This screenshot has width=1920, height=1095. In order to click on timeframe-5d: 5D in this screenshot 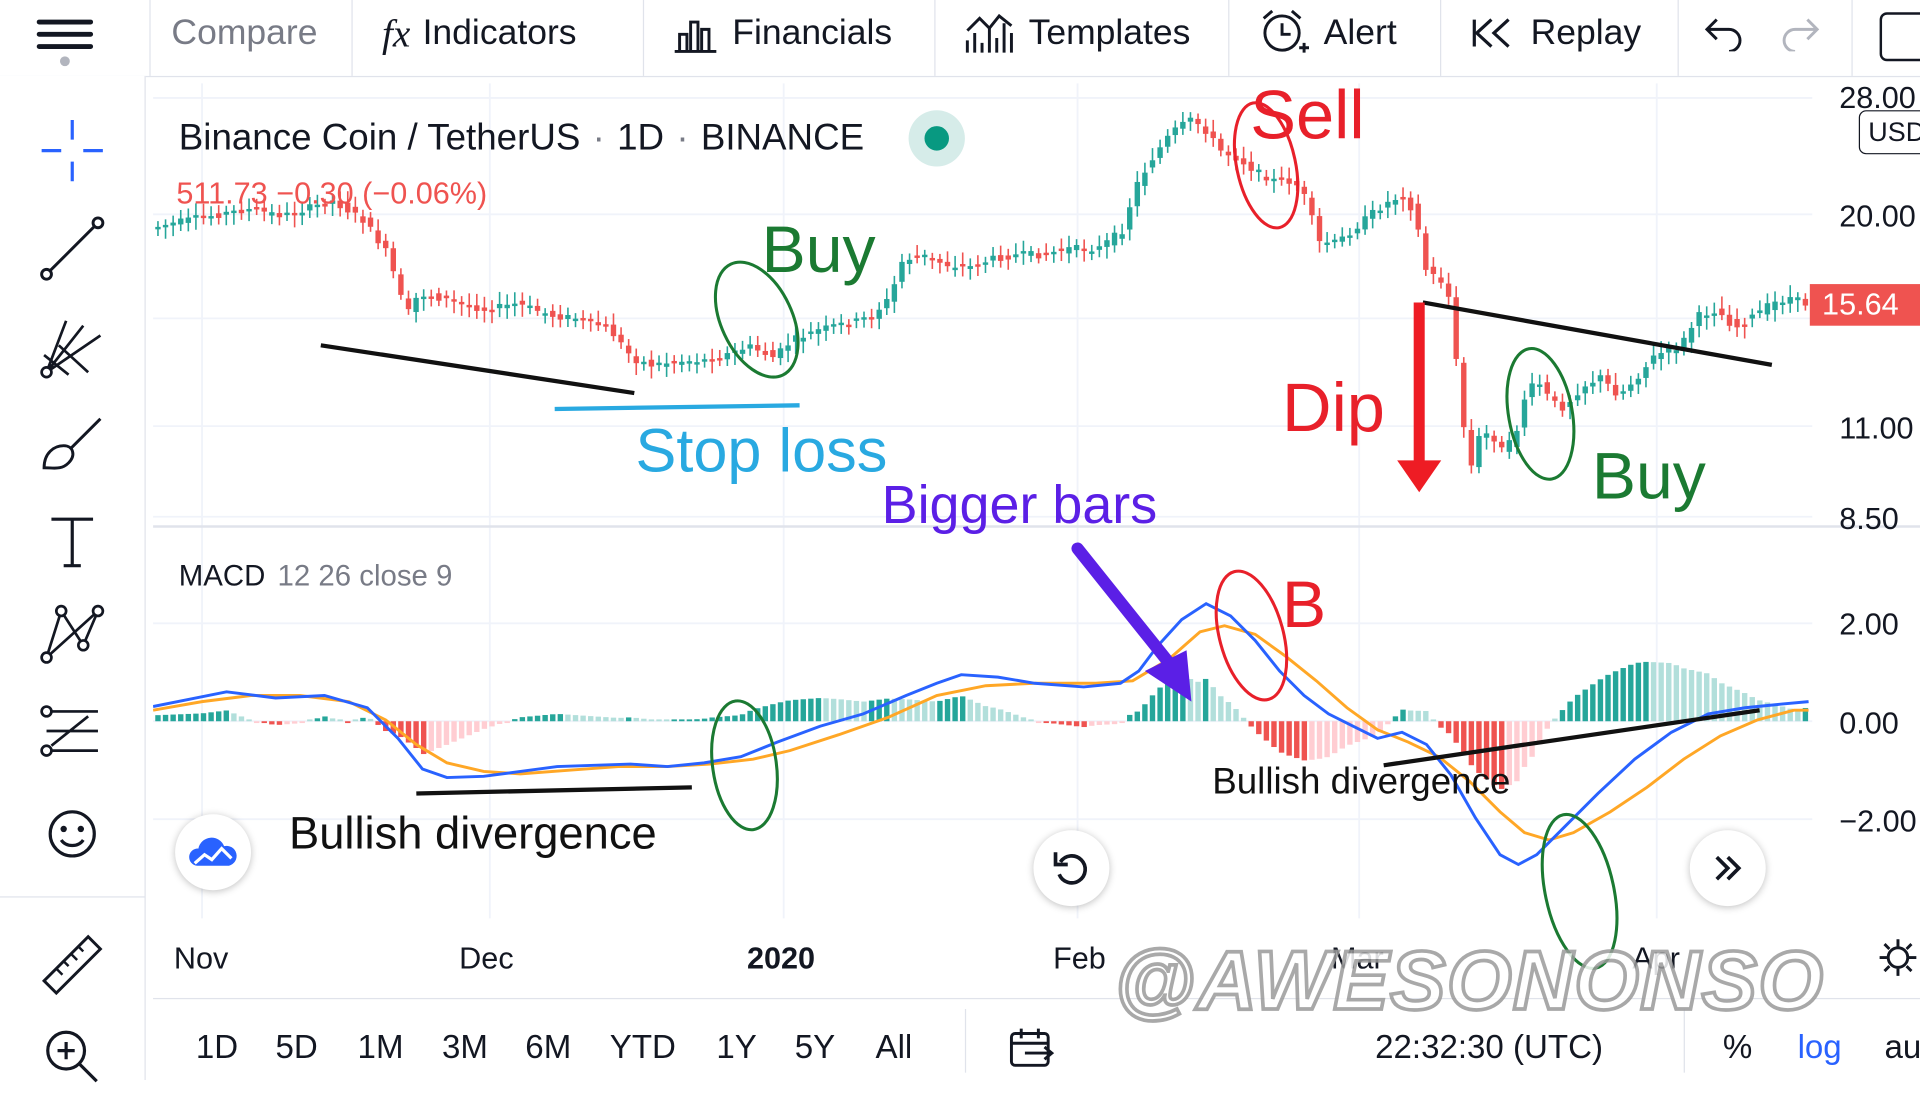, I will do `click(296, 1047)`.